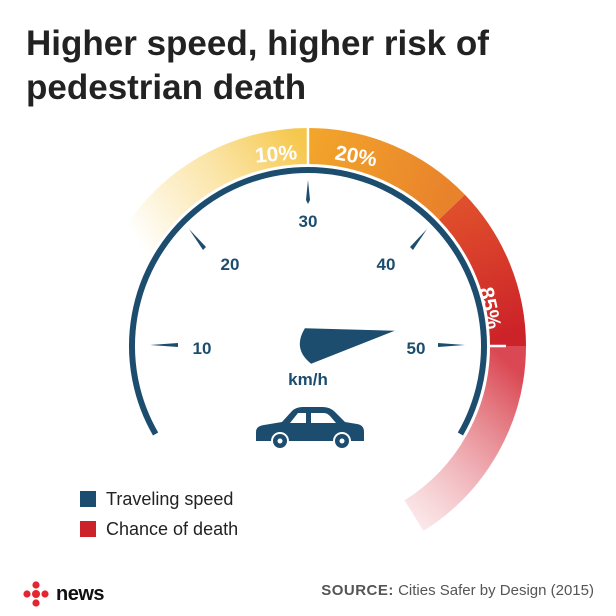 This screenshot has height=616, width=616. Describe the element at coordinates (88, 529) in the screenshot. I see `legend-swatch-death` at that location.